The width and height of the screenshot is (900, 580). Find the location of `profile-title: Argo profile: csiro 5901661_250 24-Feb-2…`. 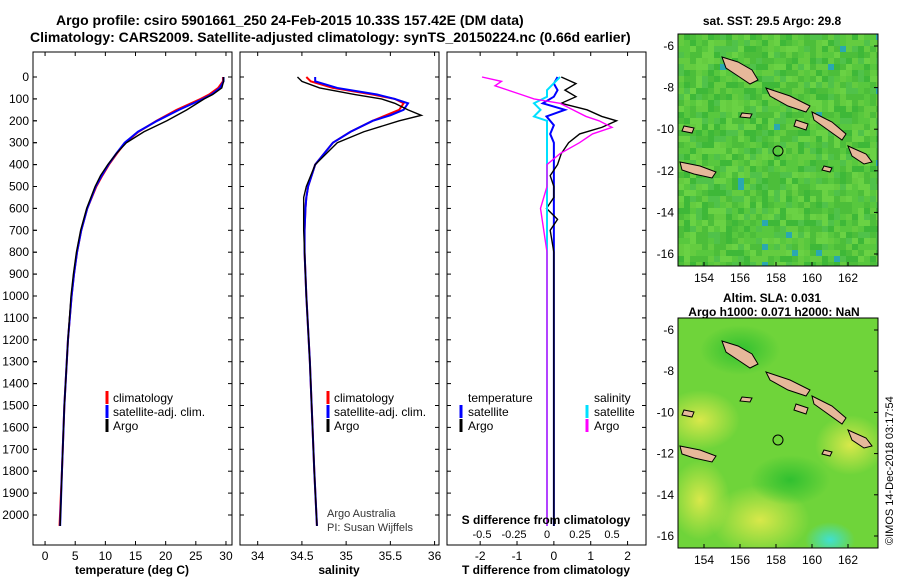

profile-title: Argo profile: csiro 5901661_250 24-Feb-2… is located at coordinates (290, 20).